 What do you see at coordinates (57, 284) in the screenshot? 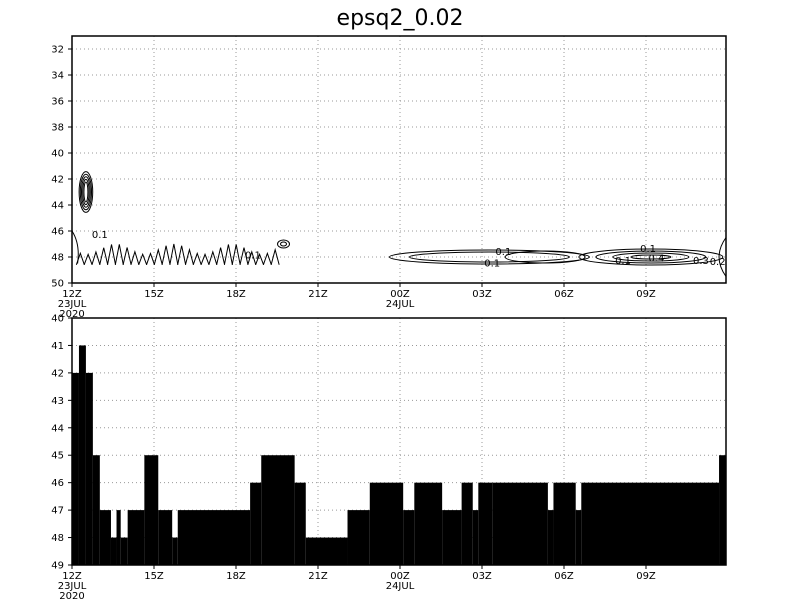
I see `top-y-tick-label: 50` at bounding box center [57, 284].